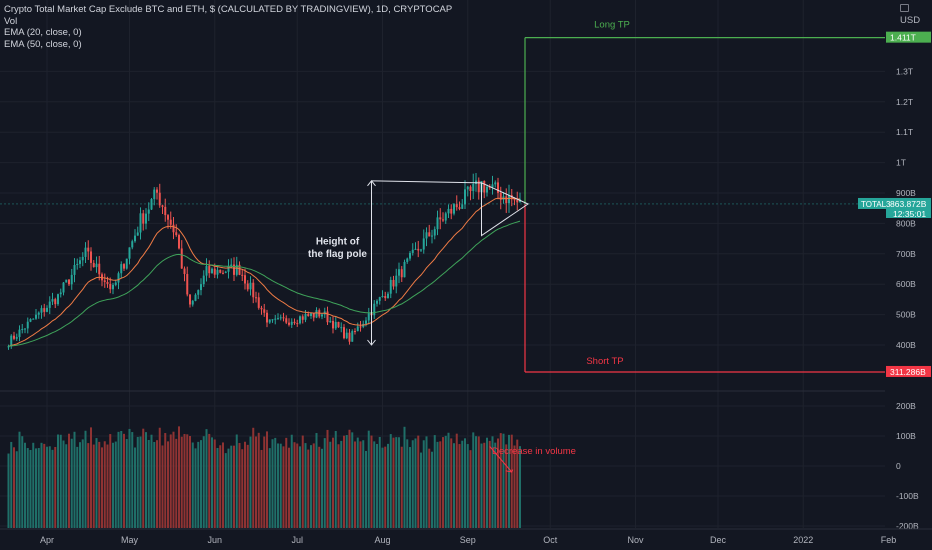  What do you see at coordinates (906, 284) in the screenshot?
I see `price-tick: 600B` at bounding box center [906, 284].